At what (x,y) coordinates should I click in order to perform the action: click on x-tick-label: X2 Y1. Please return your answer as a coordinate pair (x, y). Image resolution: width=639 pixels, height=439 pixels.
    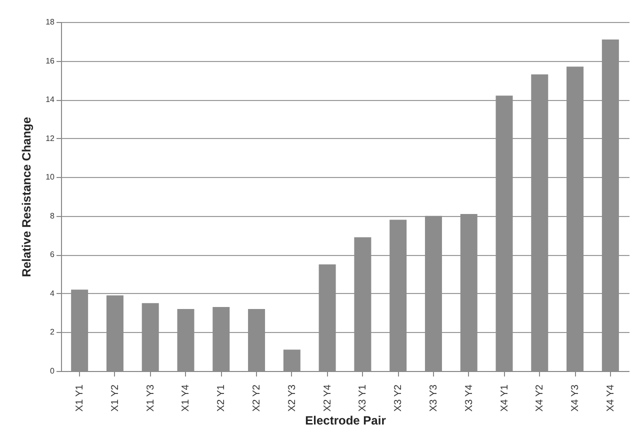
    Looking at the image, I should click on (222, 398).